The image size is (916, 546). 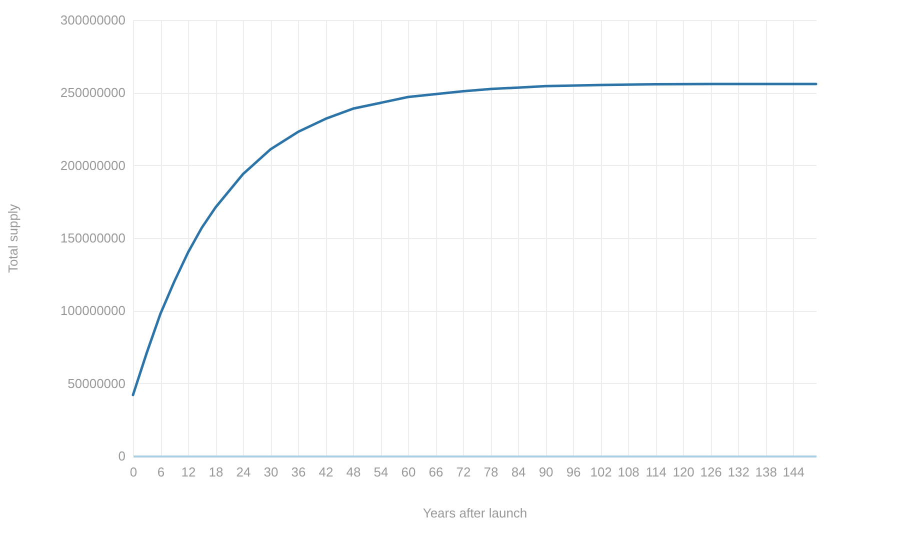 What do you see at coordinates (793, 472) in the screenshot?
I see `x-tick-label: 144` at bounding box center [793, 472].